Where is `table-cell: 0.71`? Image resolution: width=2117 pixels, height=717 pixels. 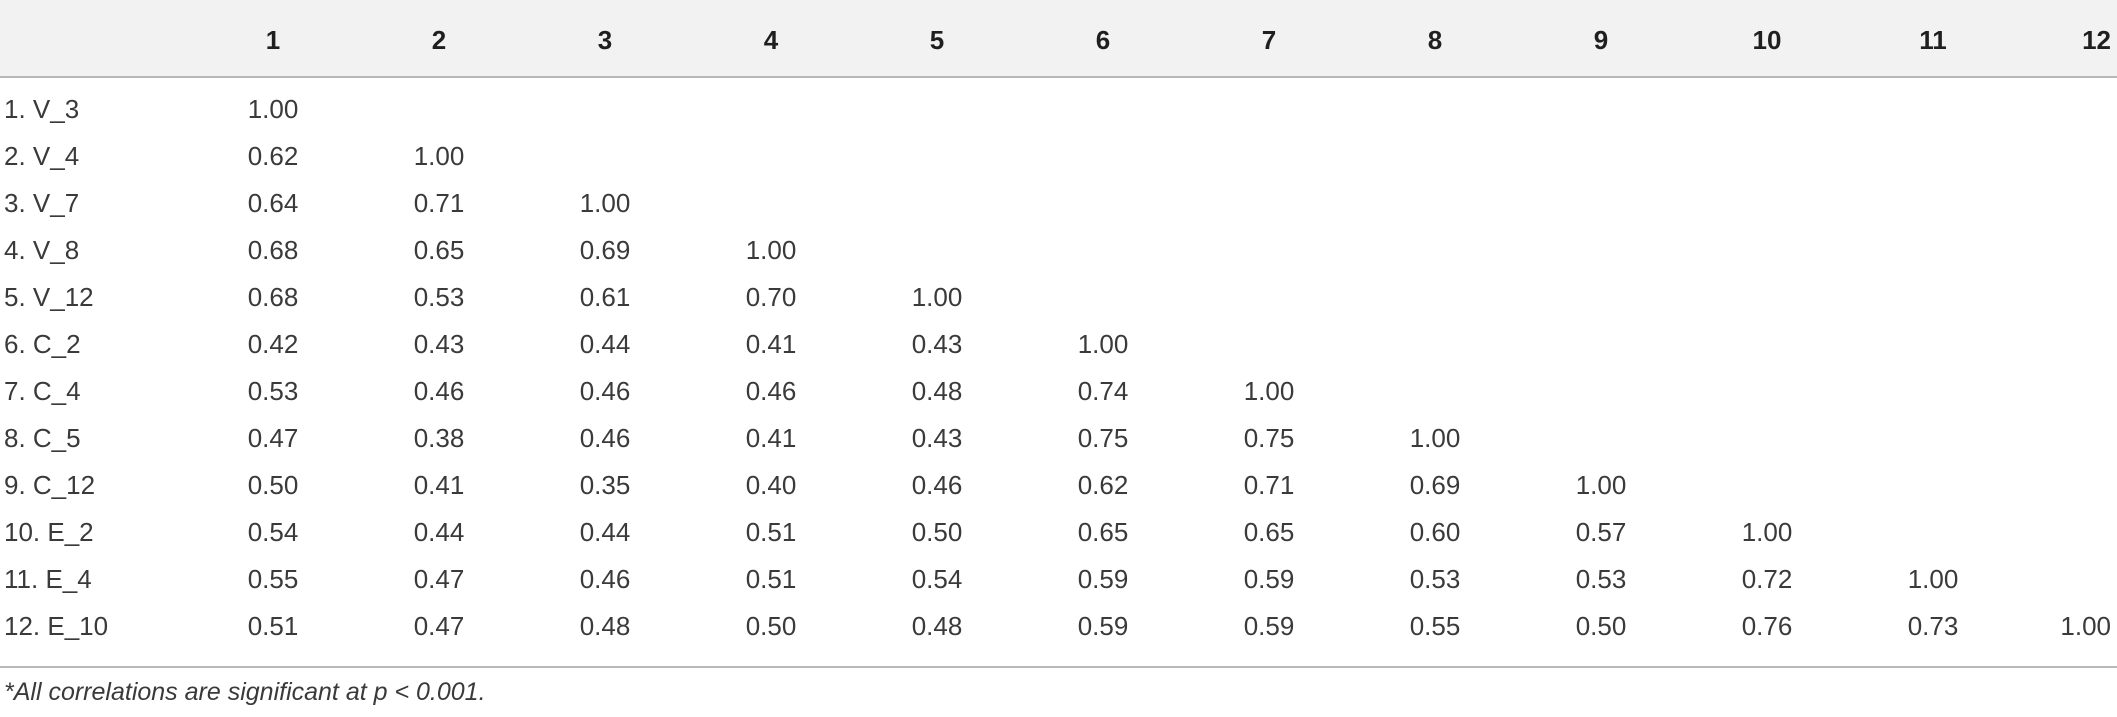 table-cell: 0.71 is located at coordinates (439, 203).